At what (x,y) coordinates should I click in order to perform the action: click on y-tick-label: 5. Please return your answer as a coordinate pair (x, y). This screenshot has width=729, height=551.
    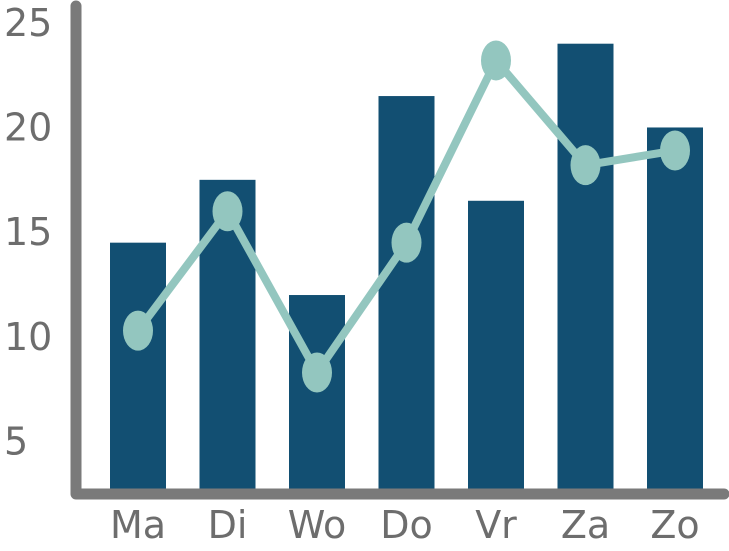
    Looking at the image, I should click on (16, 442).